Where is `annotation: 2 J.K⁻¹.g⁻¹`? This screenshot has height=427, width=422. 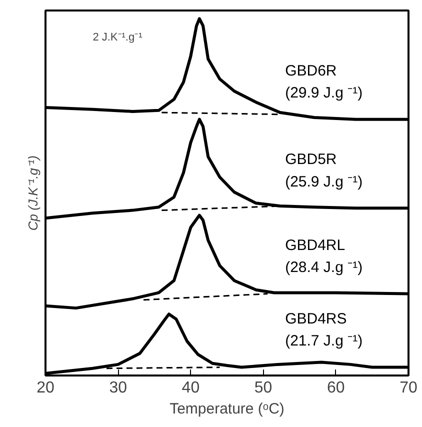 annotation: 2 J.K⁻¹.g⁻¹ is located at coordinates (117, 38).